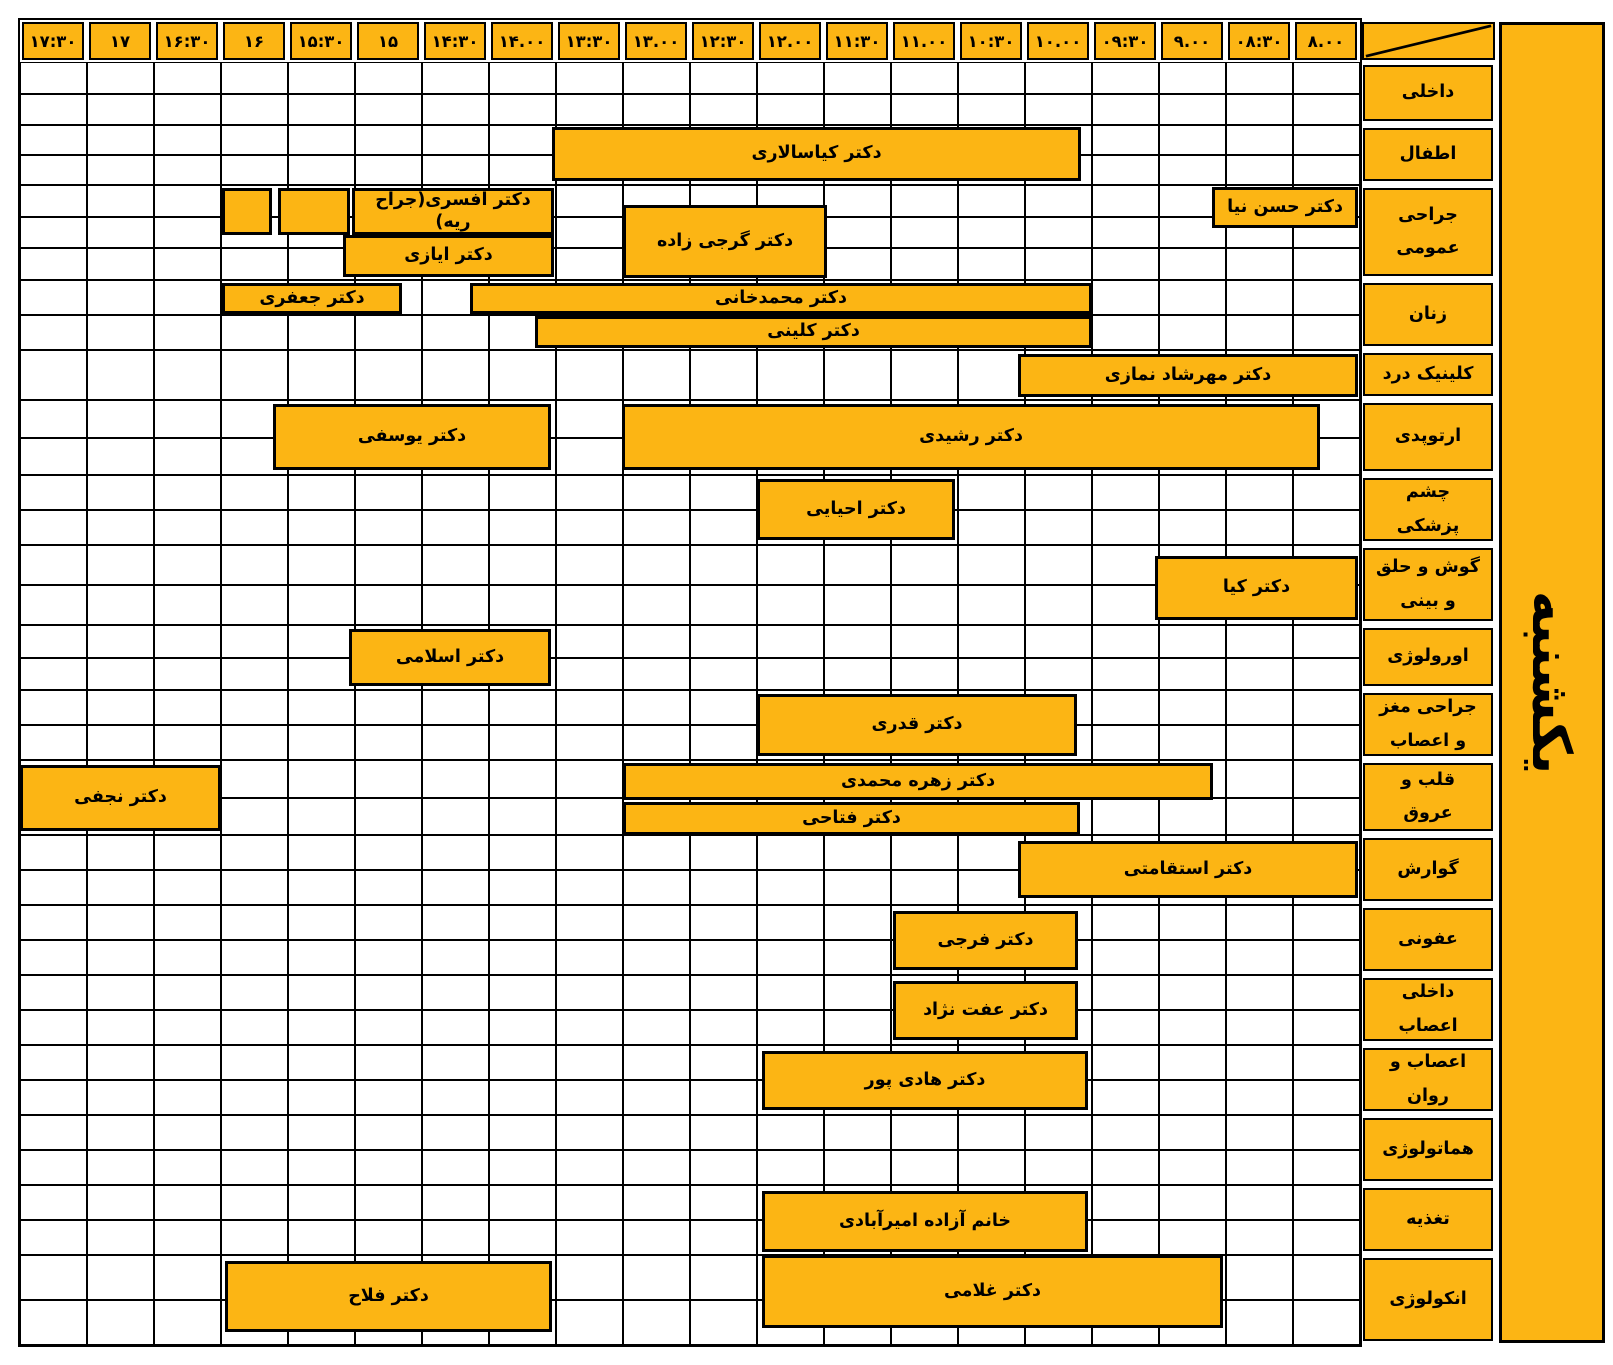  Describe the element at coordinates (1192, 41) in the screenshot. I see `time-header-cell: ۹.۰۰` at that location.